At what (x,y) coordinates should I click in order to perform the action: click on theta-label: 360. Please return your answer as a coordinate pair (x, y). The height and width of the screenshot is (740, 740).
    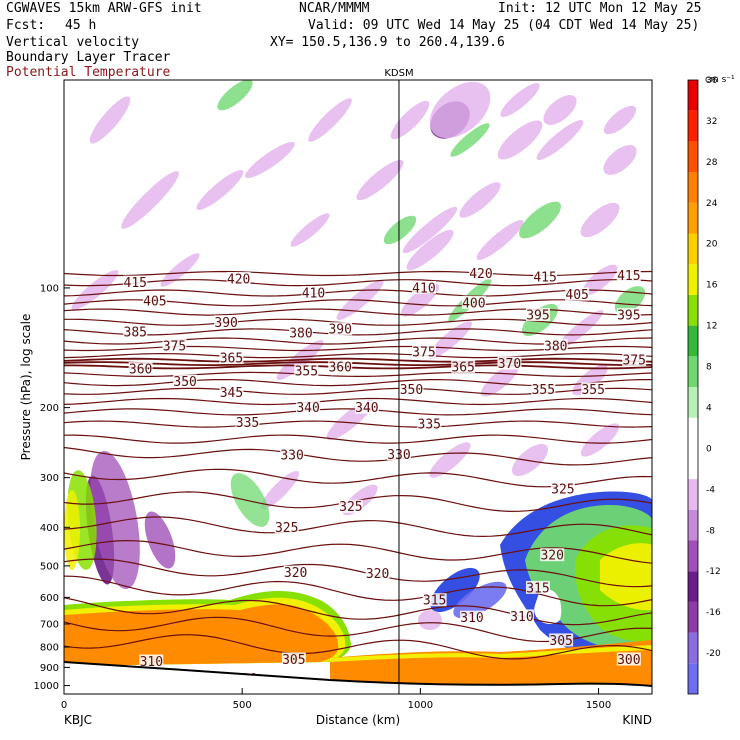
    Looking at the image, I should click on (339, 367).